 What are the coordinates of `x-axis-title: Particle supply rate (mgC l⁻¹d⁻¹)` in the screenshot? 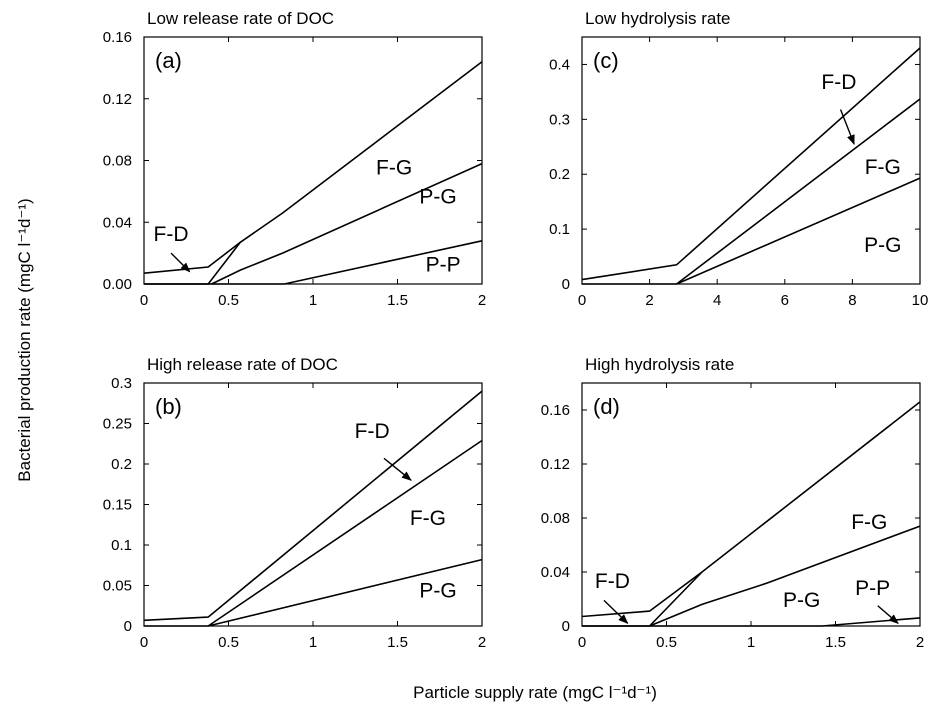 It's located at (535, 692).